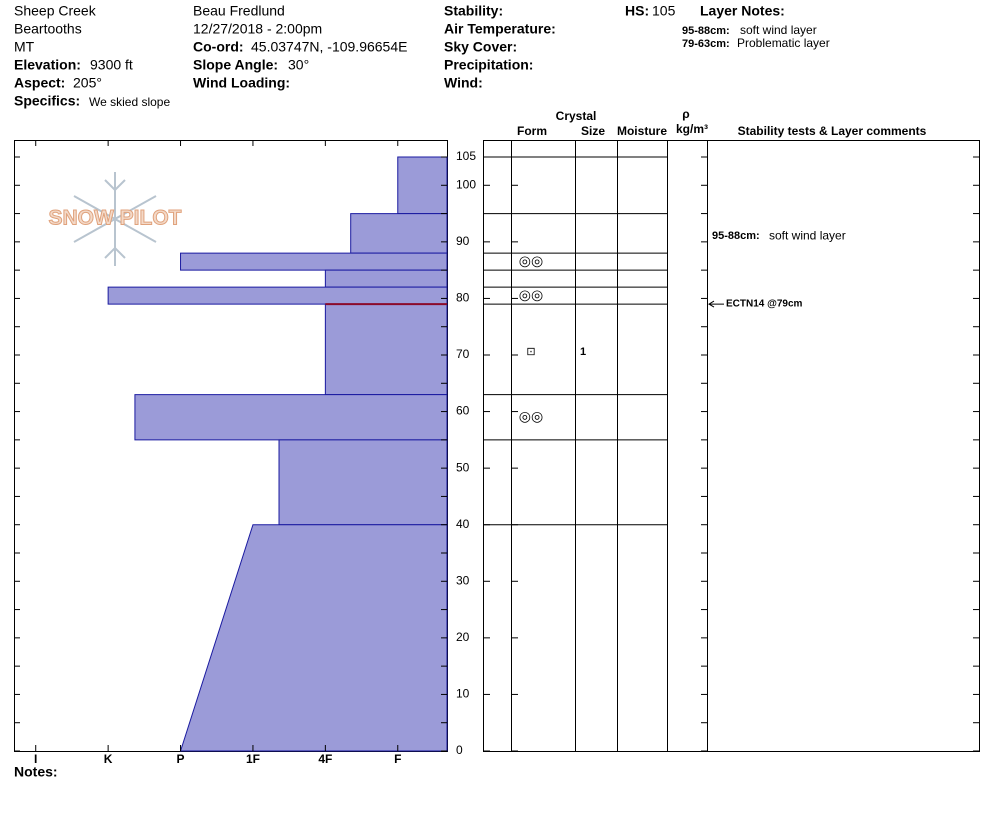 Image resolution: width=994 pixels, height=840 pixels. What do you see at coordinates (298, 65) in the screenshot?
I see `slope: 30°` at bounding box center [298, 65].